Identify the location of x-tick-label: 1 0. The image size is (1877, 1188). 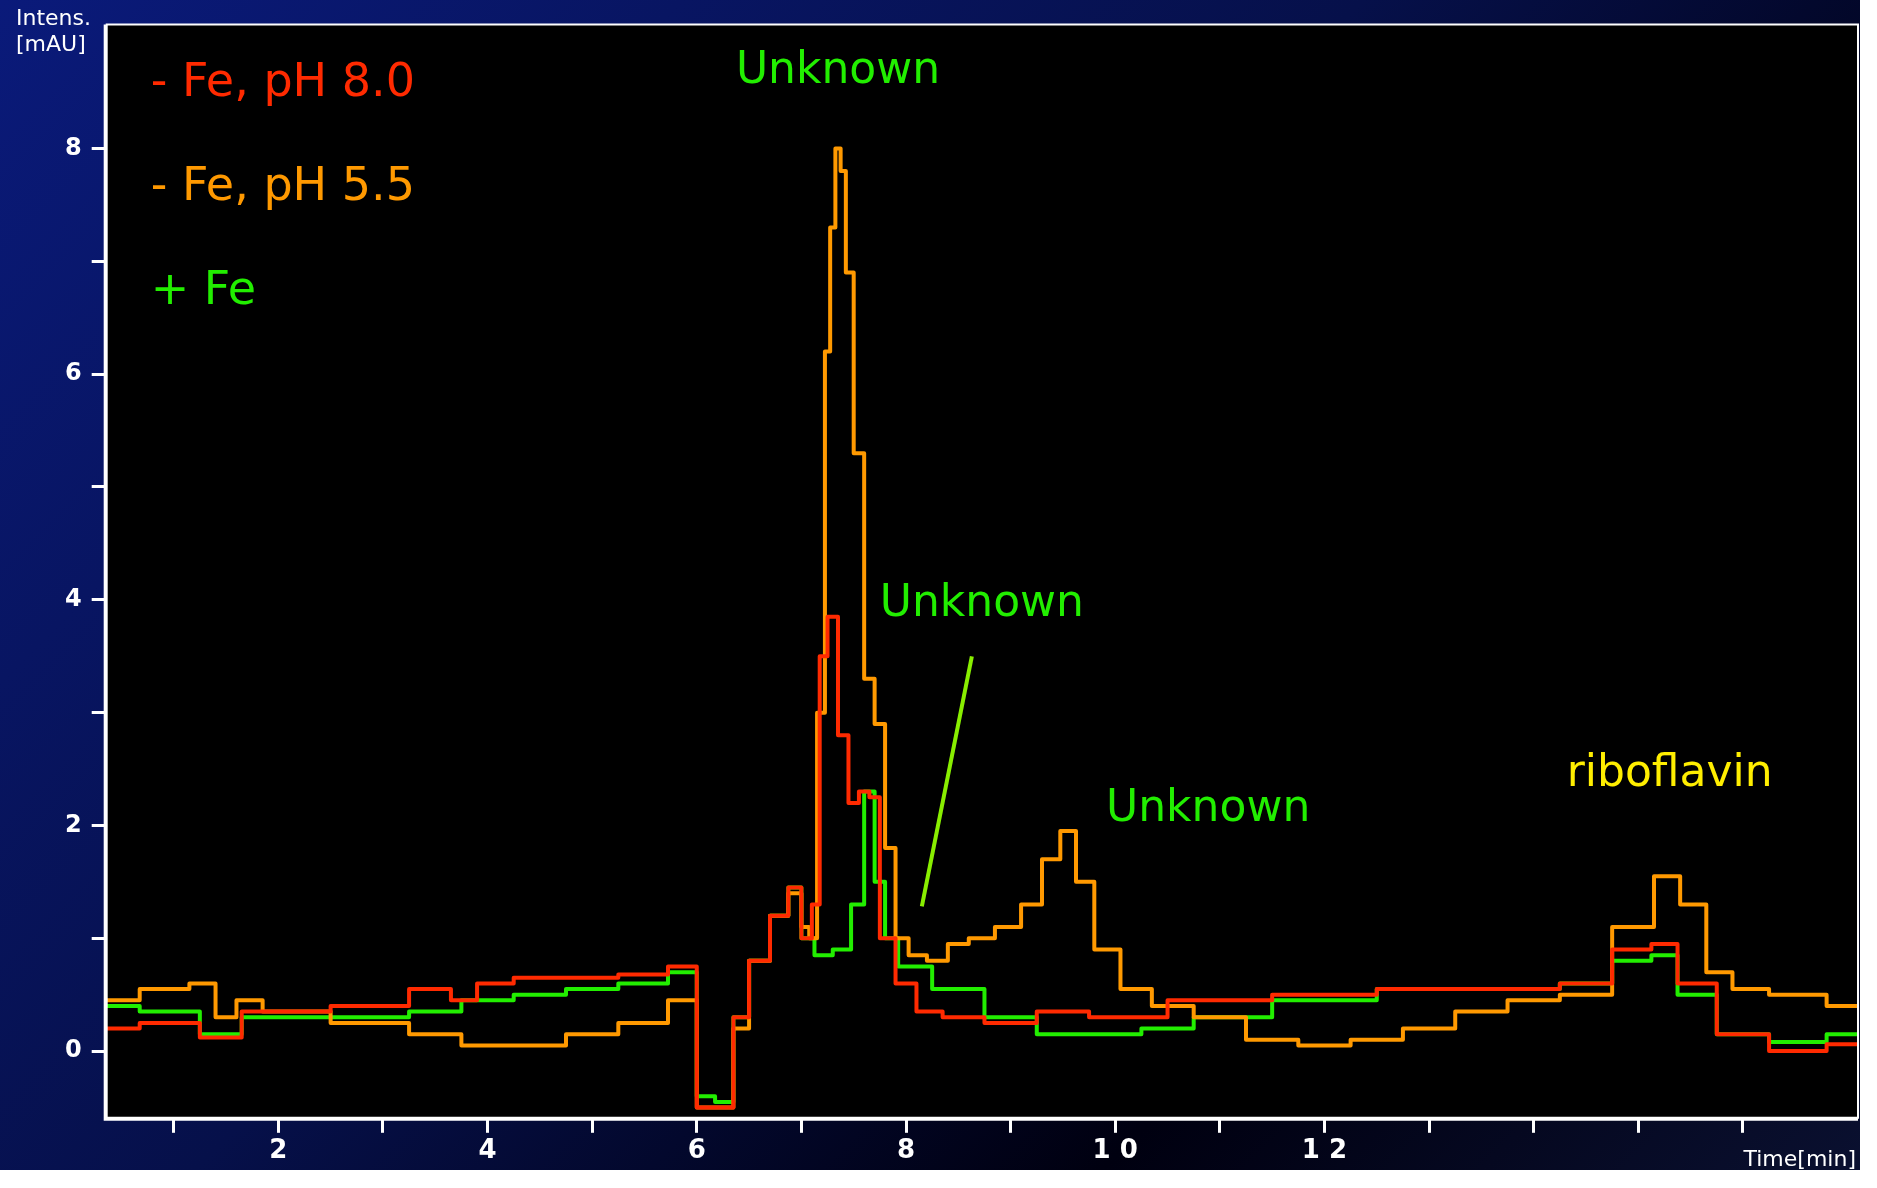
(1115, 1149).